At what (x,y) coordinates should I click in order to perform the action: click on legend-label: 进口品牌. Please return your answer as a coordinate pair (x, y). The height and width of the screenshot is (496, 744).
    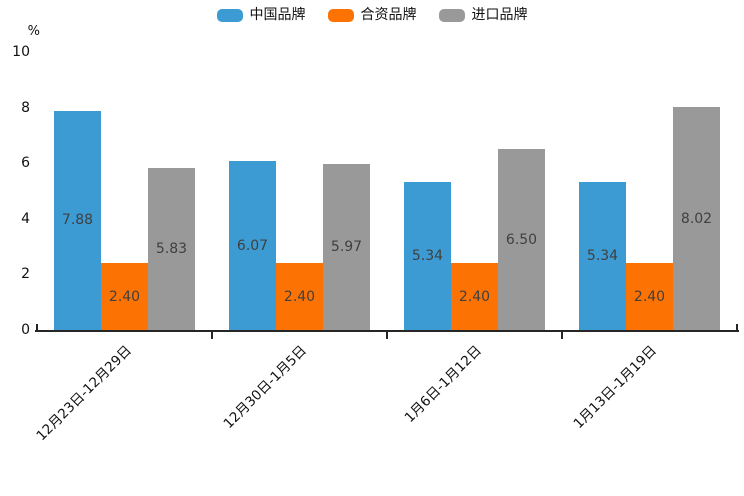
    Looking at the image, I should click on (499, 15).